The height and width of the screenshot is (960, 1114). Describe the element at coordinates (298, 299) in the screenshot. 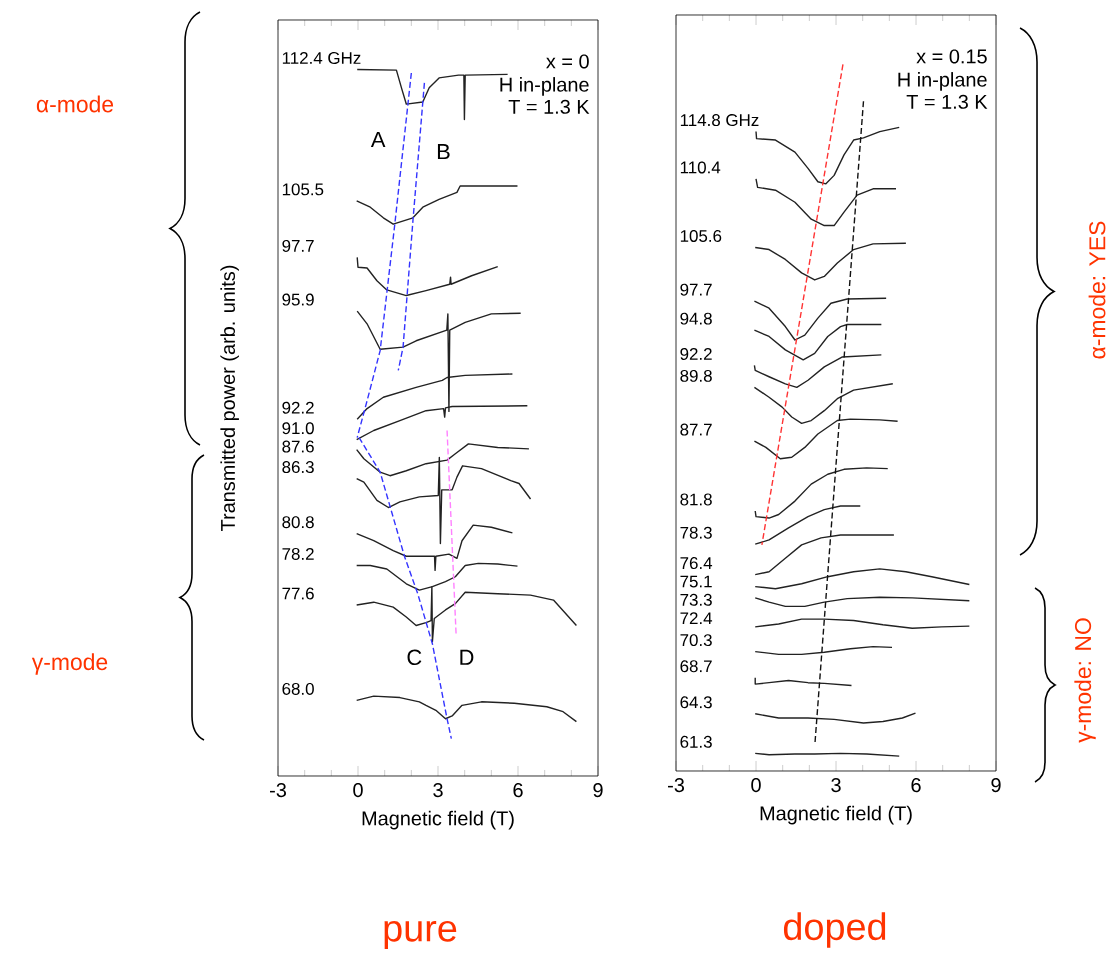

I see `text: 95.9` at that location.